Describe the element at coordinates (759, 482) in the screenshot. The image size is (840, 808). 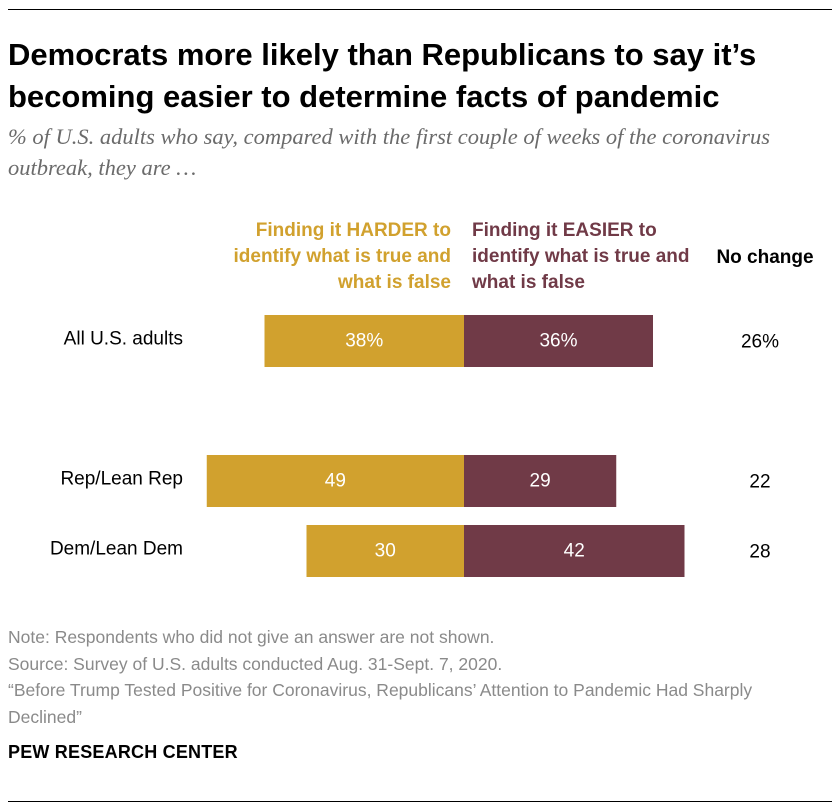
I see `no-change-value: 22` at that location.